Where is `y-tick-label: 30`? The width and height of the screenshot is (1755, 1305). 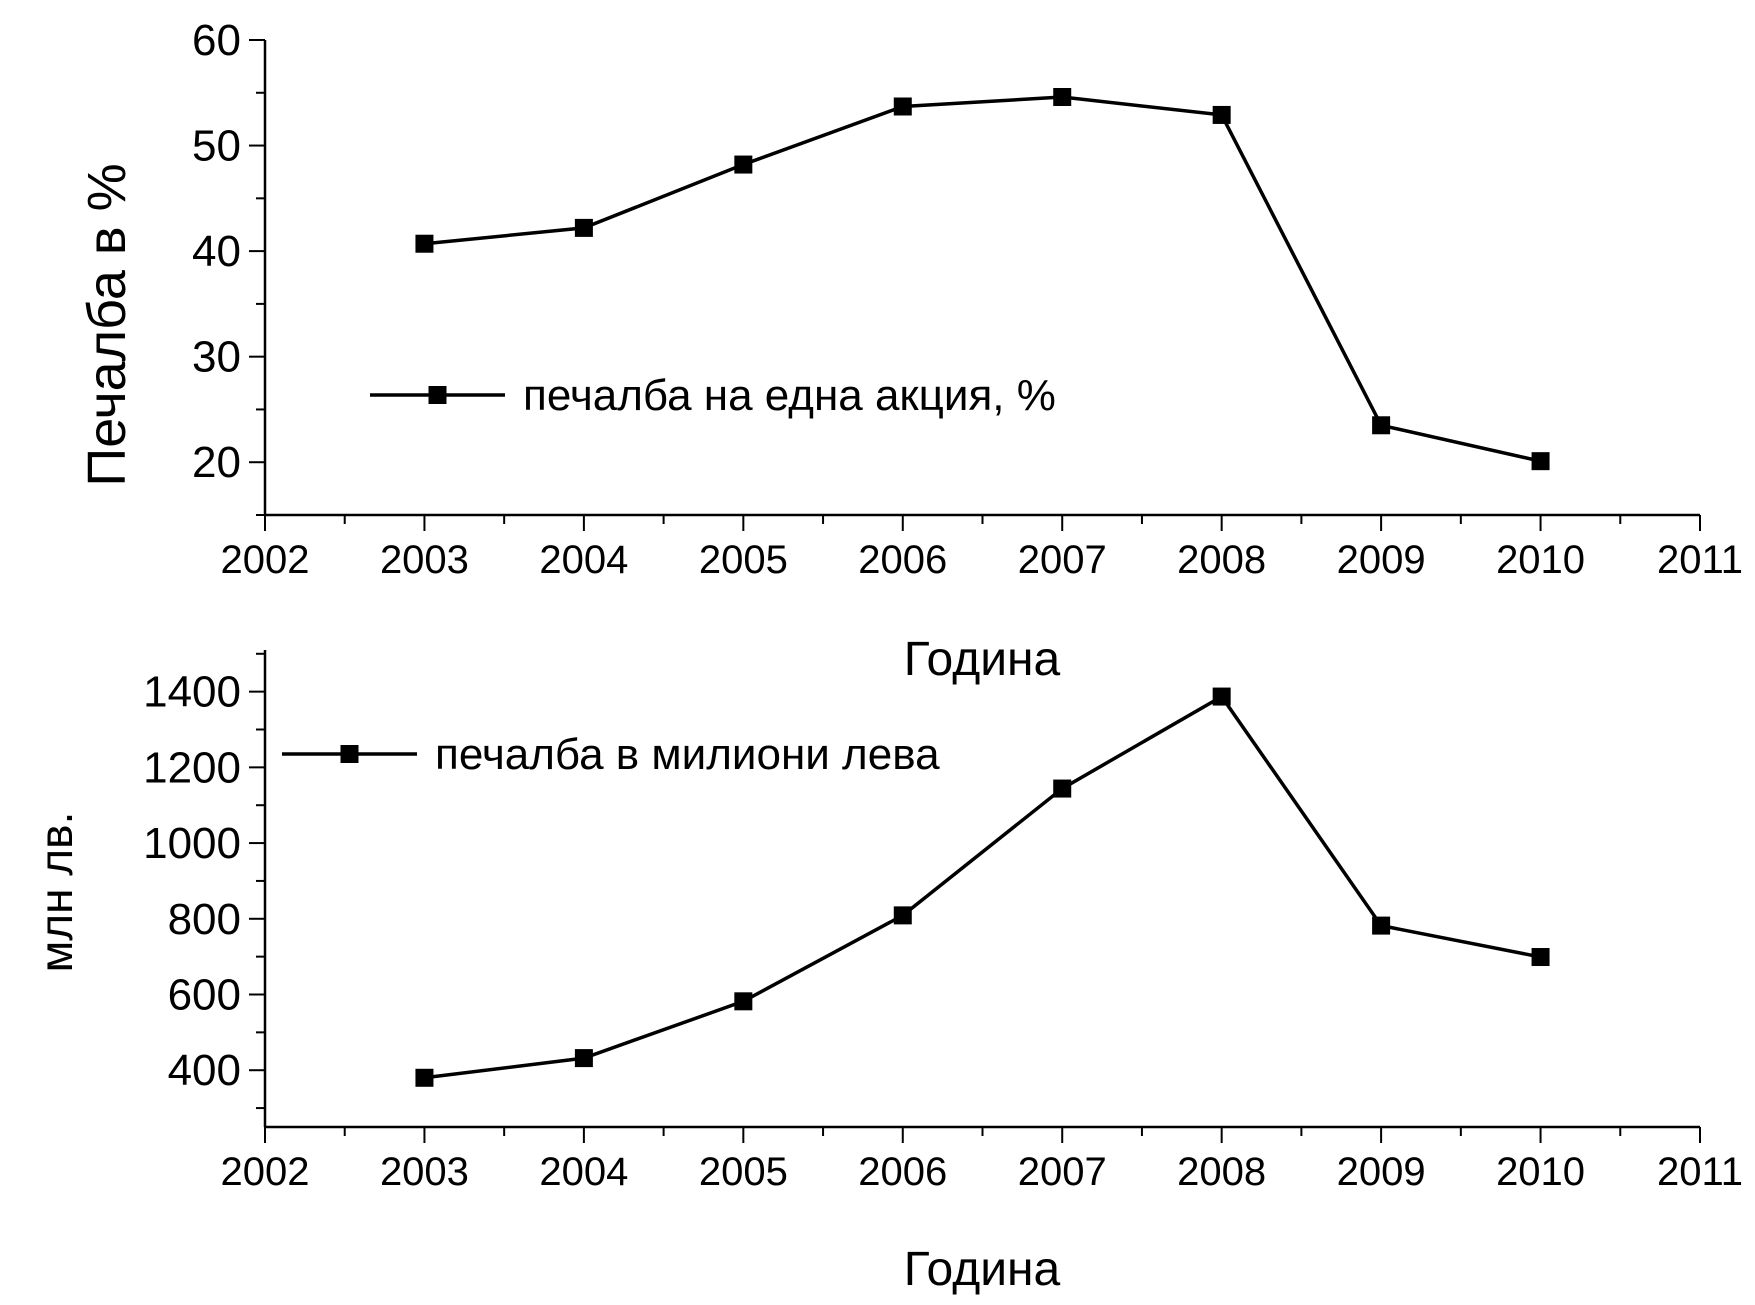 y-tick-label: 30 is located at coordinates (216, 357).